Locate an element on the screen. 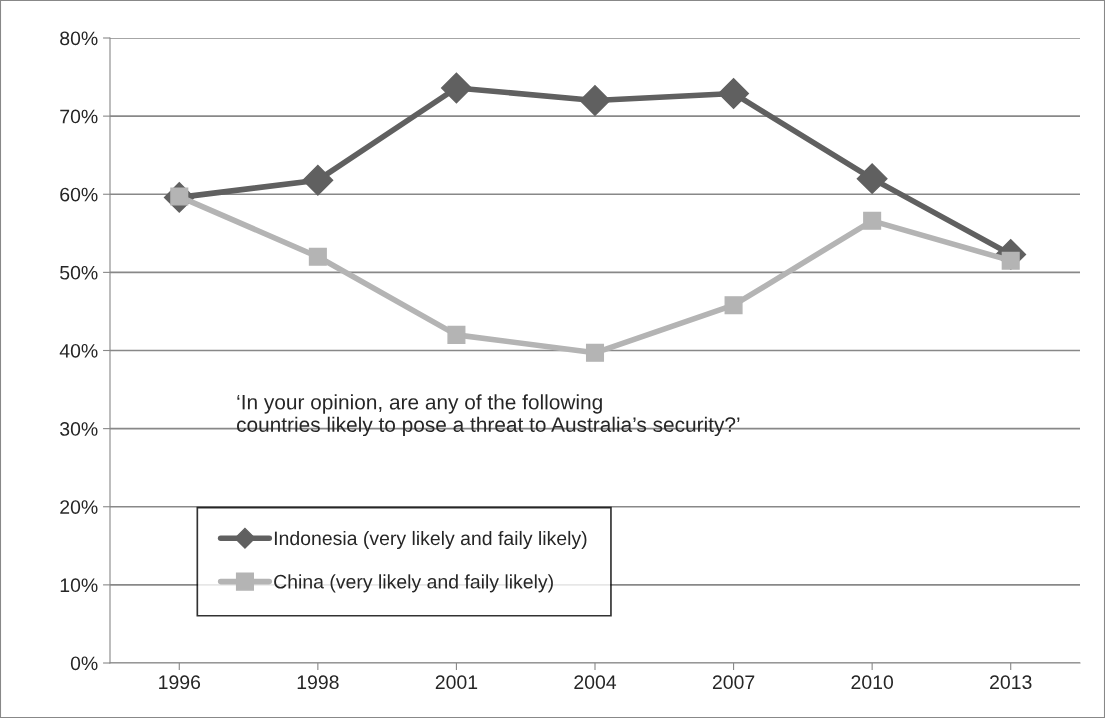 This screenshot has width=1105, height=718. y-tick-label: 10% is located at coordinates (79, 585).